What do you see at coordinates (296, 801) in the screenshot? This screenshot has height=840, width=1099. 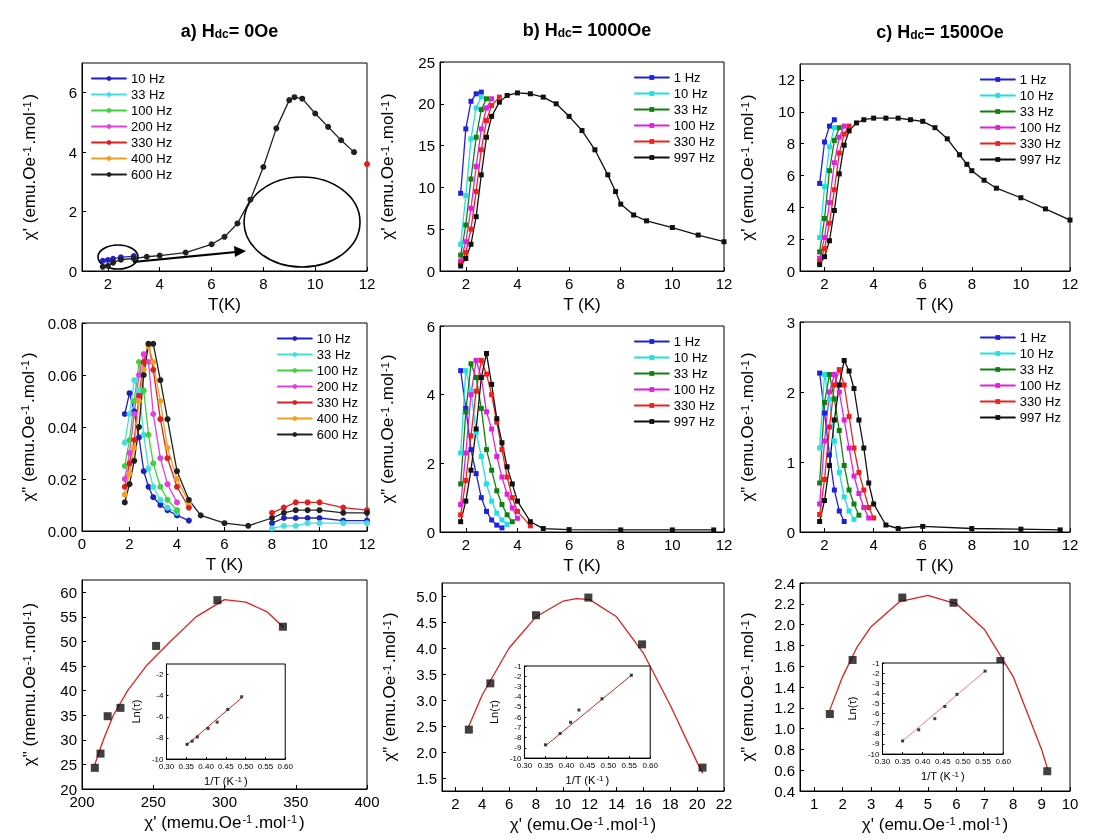 I see `x-tick-label: 350` at bounding box center [296, 801].